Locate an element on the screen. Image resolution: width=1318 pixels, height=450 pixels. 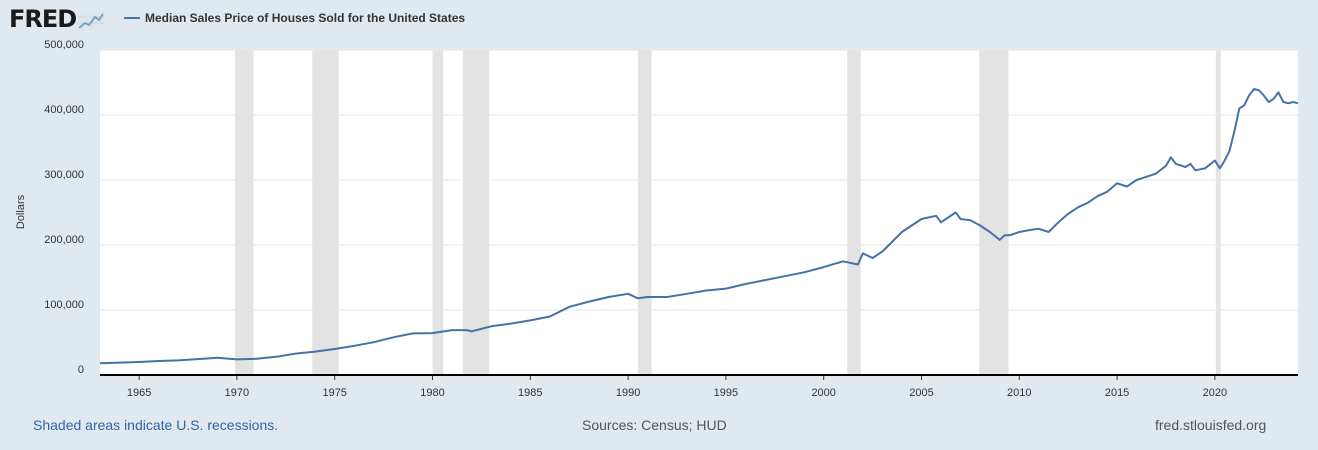
sources-text: Sources: Census; HUD is located at coordinates (654, 425).